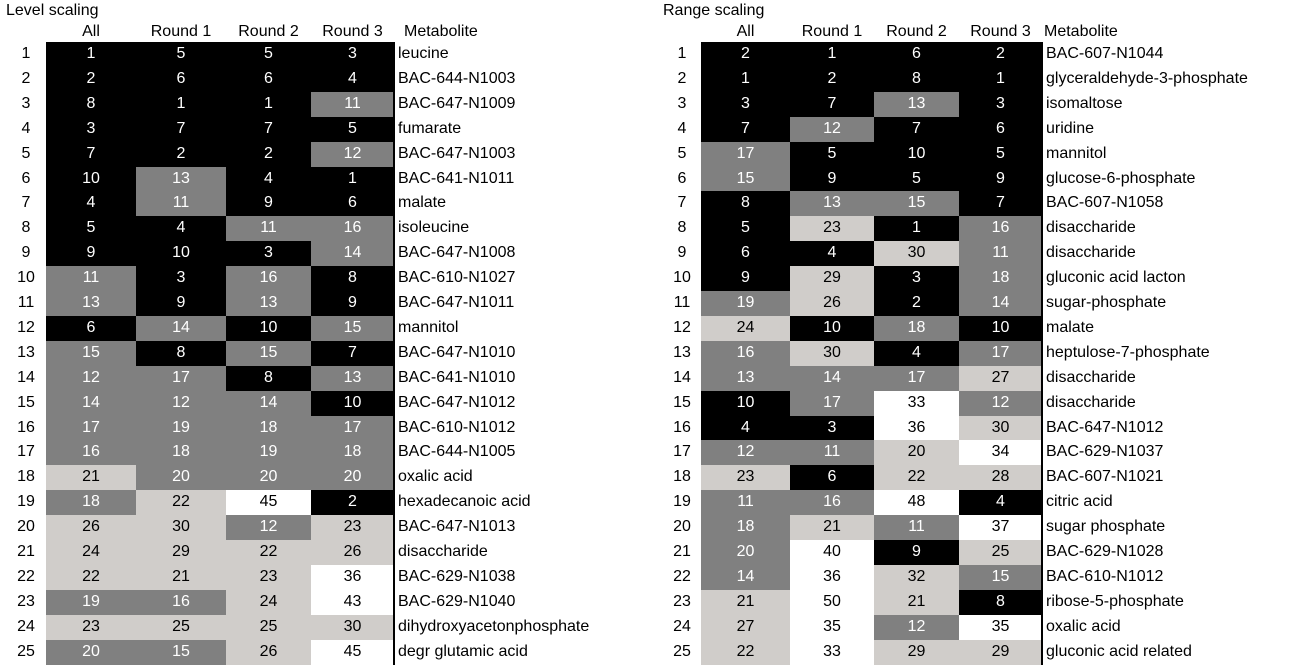  Describe the element at coordinates (422, 202) in the screenshot. I see `metabolite-name: malate` at that location.